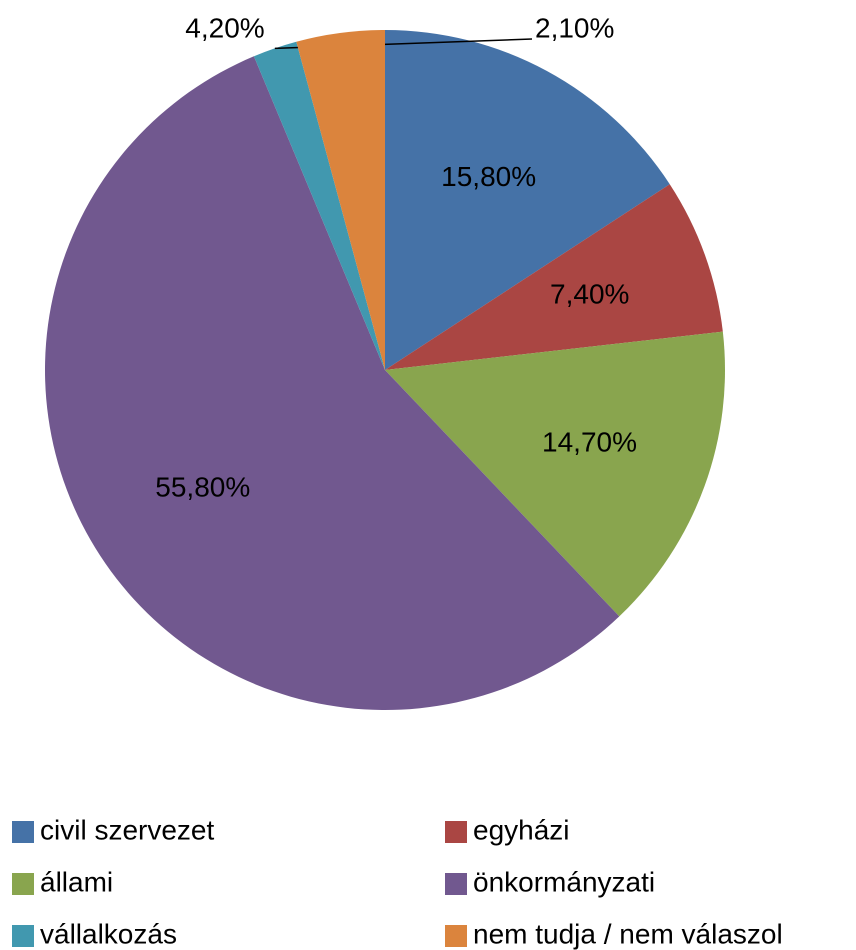 The image size is (856, 950). What do you see at coordinates (488, 176) in the screenshot?
I see `data-label: 15,80%` at bounding box center [488, 176].